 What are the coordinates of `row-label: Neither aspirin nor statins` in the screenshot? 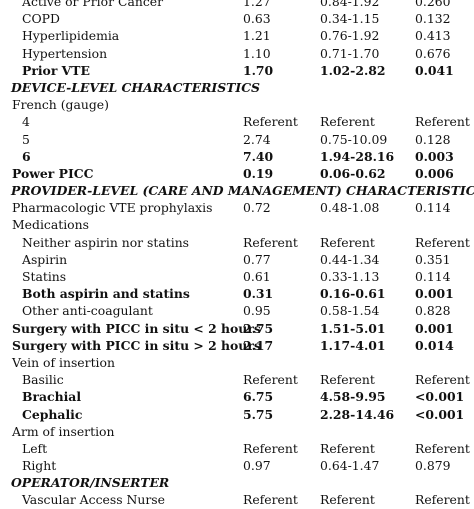 It's located at (106, 242).